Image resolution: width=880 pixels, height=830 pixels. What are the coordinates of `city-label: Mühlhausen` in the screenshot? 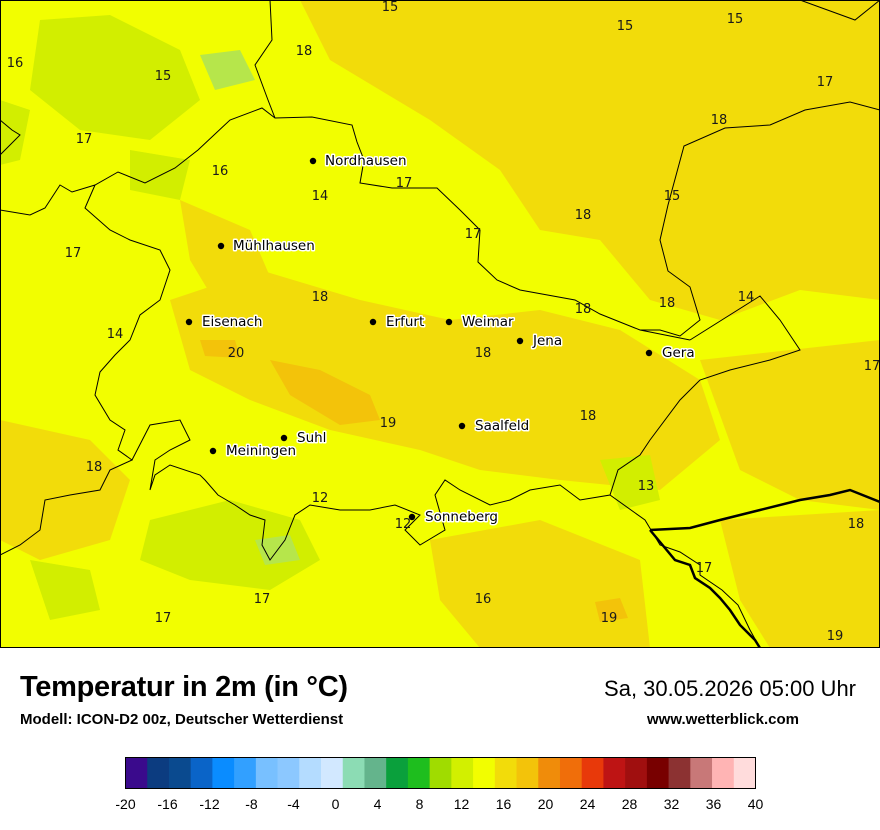 It's located at (274, 246).